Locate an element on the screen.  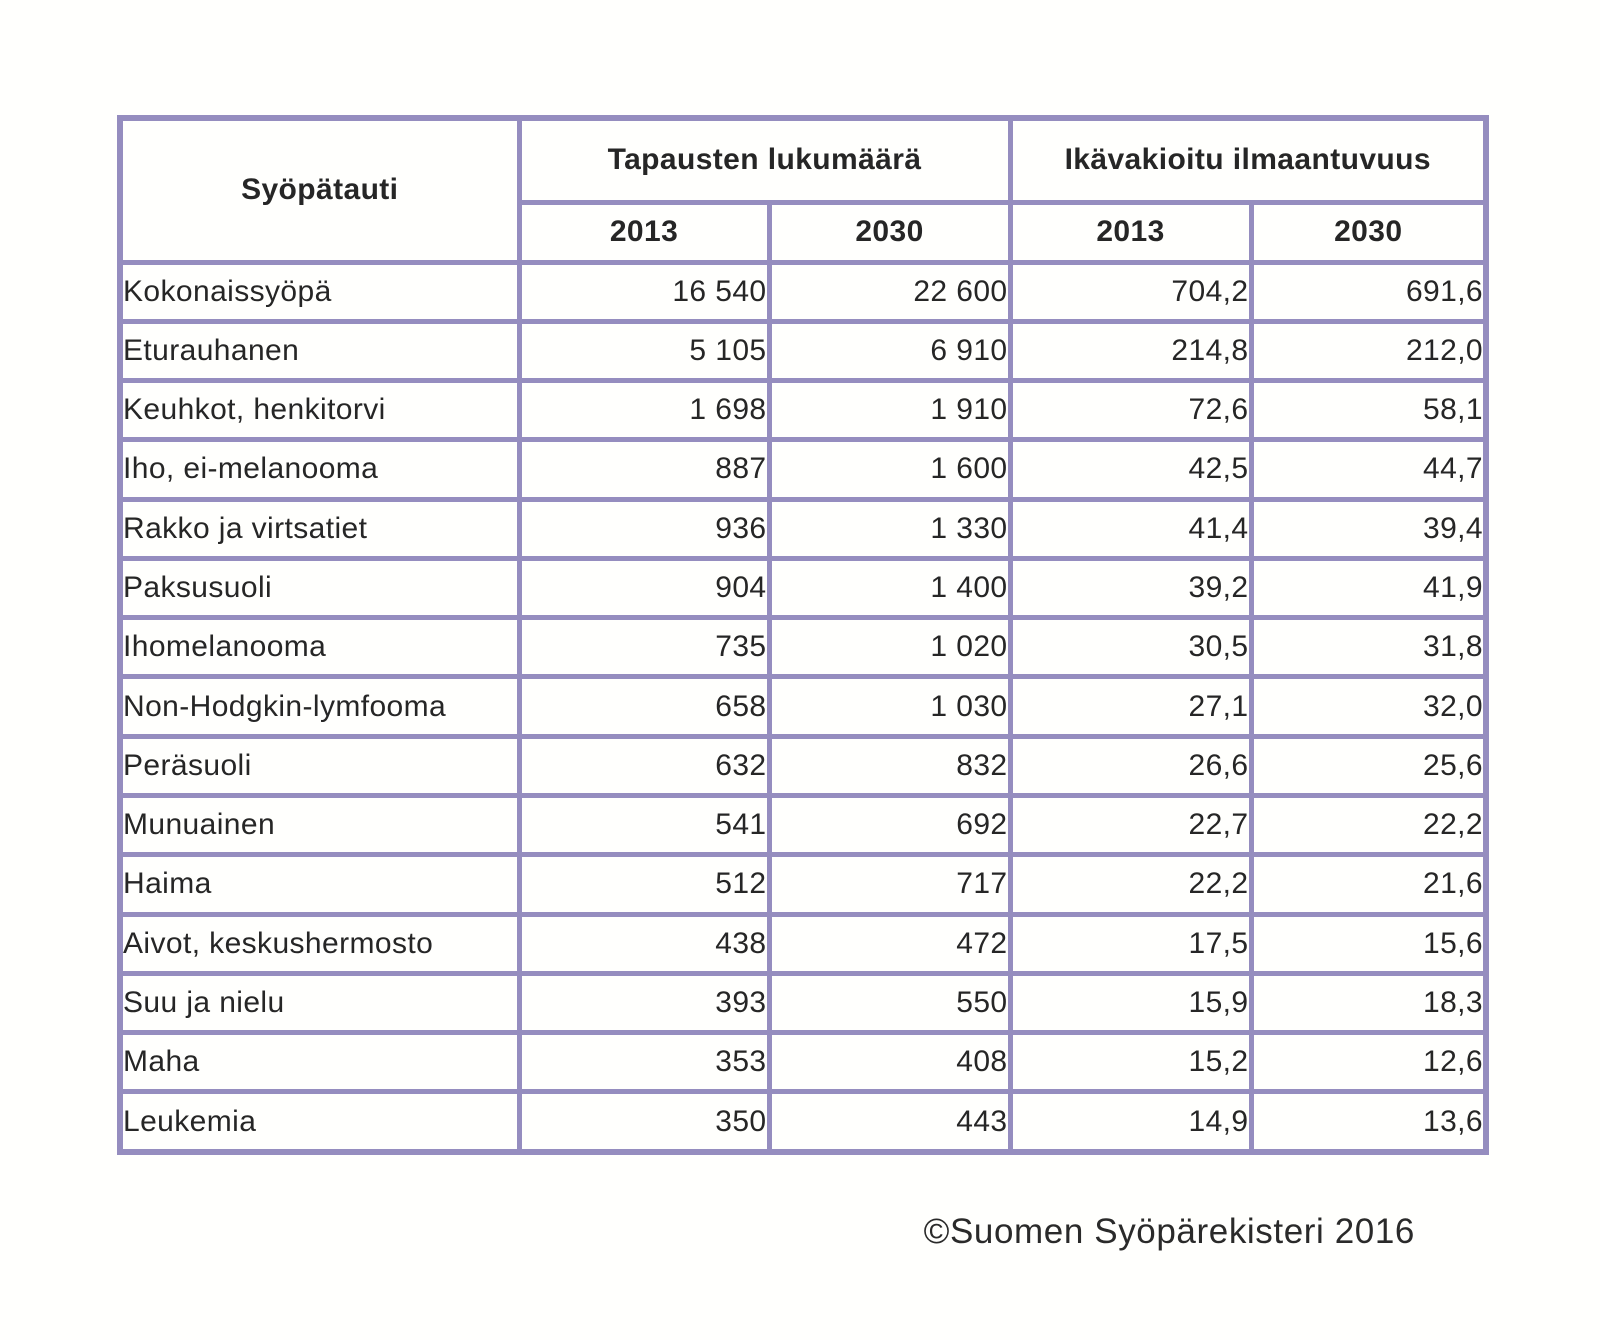
cases-2030-cell: 550 is located at coordinates (889, 1003).